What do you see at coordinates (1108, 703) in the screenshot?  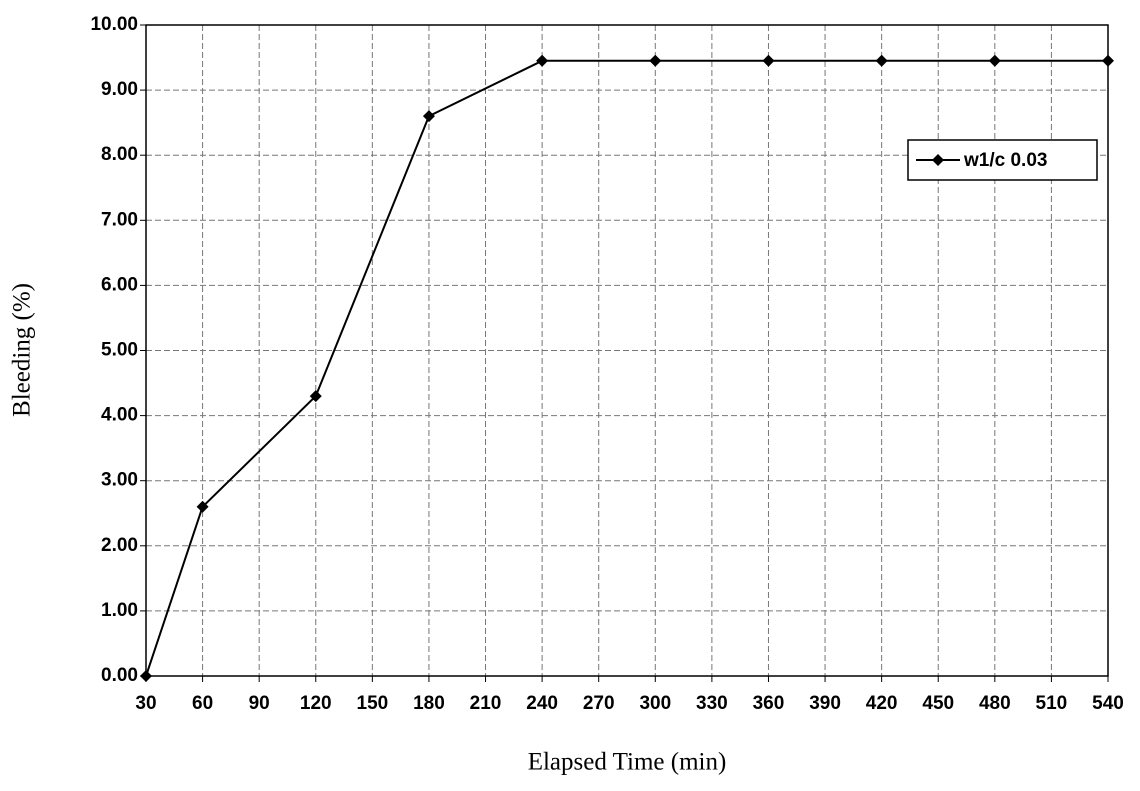 I see `x-tick-label: 540` at bounding box center [1108, 703].